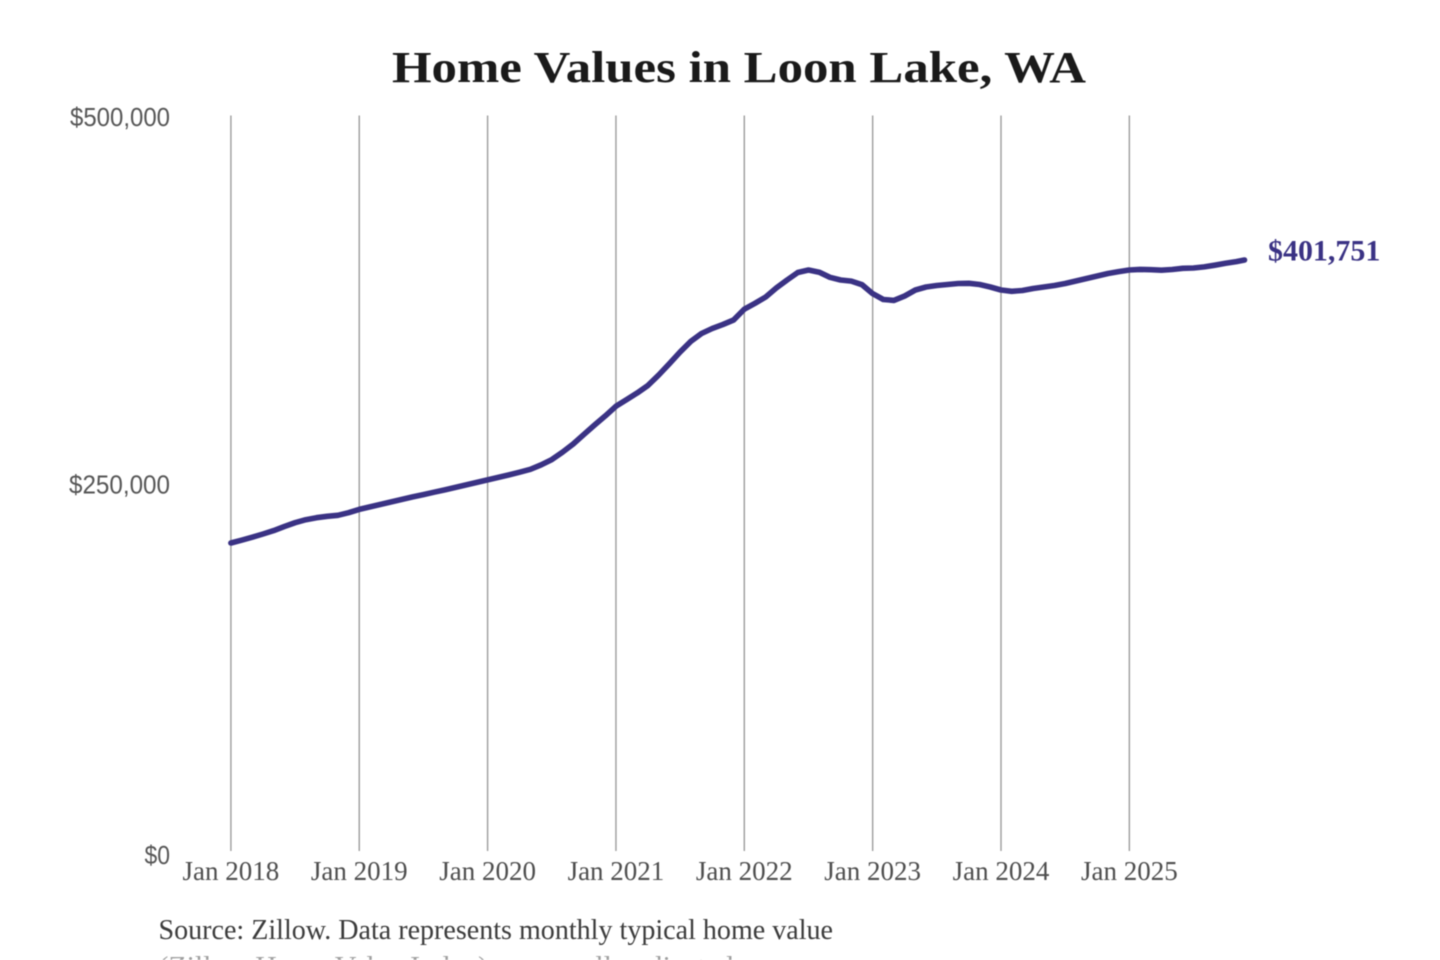  Describe the element at coordinates (1324, 250) in the screenshot. I see `svg-text: $401,751` at that location.